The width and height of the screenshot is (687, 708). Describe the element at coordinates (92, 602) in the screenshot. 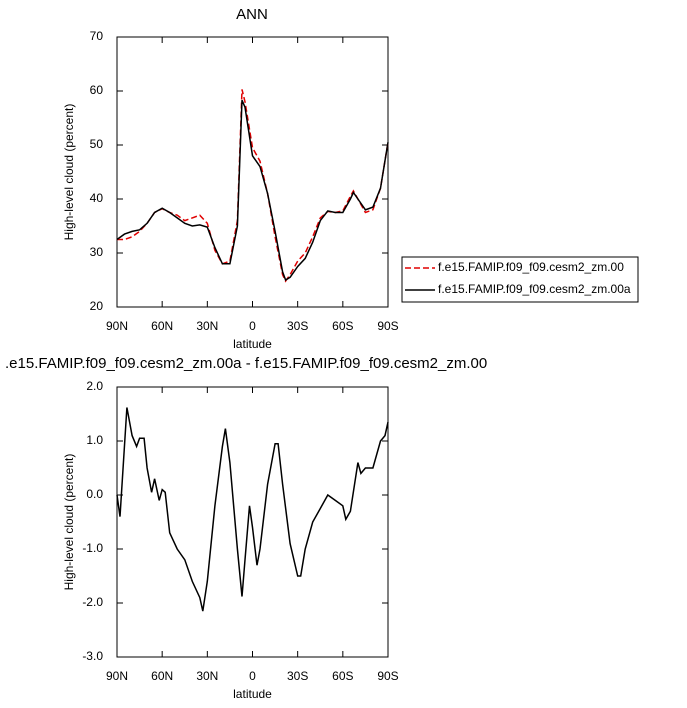

I see `y-tick-label: -2.0` at that location.